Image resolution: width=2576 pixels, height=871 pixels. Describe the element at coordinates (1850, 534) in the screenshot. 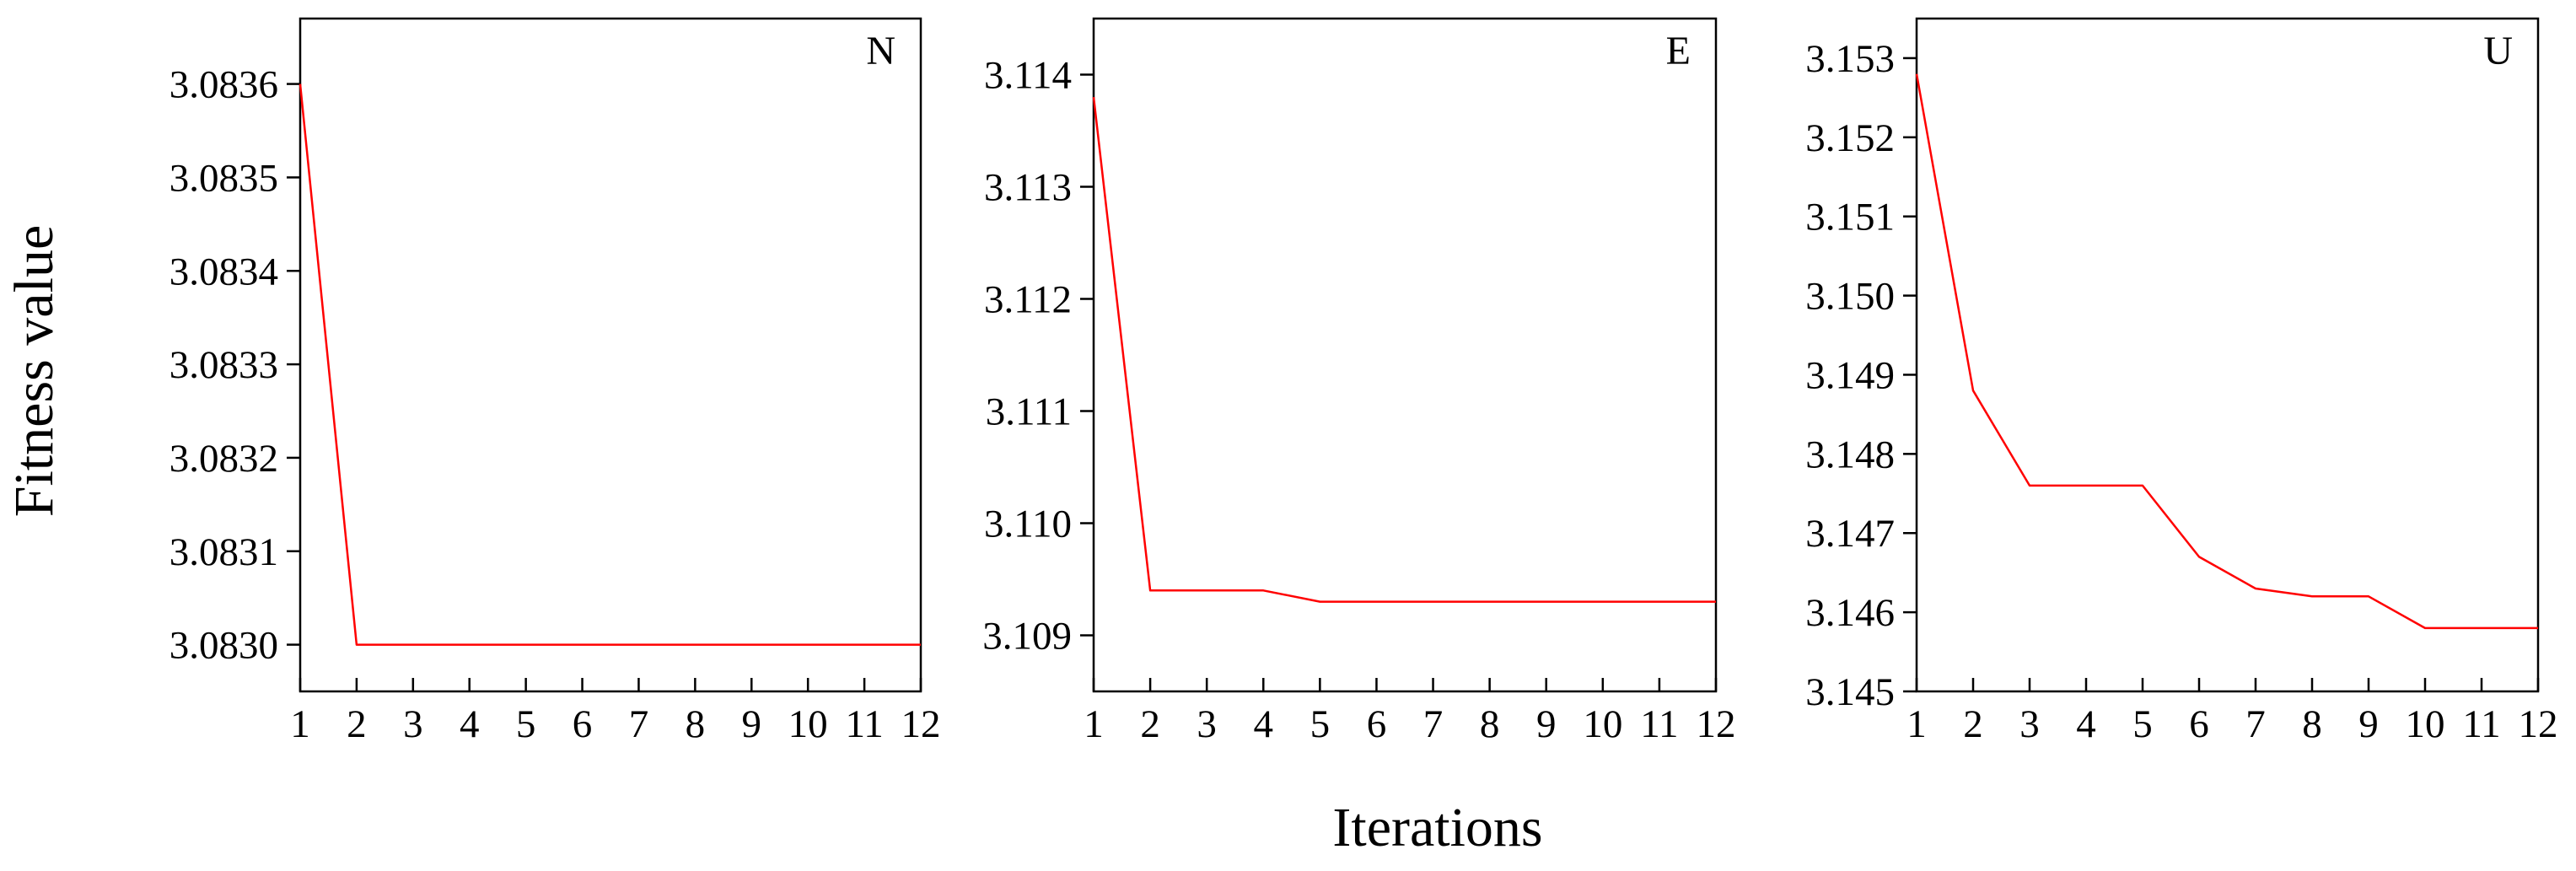

I see `y-tick-label: 3.147` at that location.